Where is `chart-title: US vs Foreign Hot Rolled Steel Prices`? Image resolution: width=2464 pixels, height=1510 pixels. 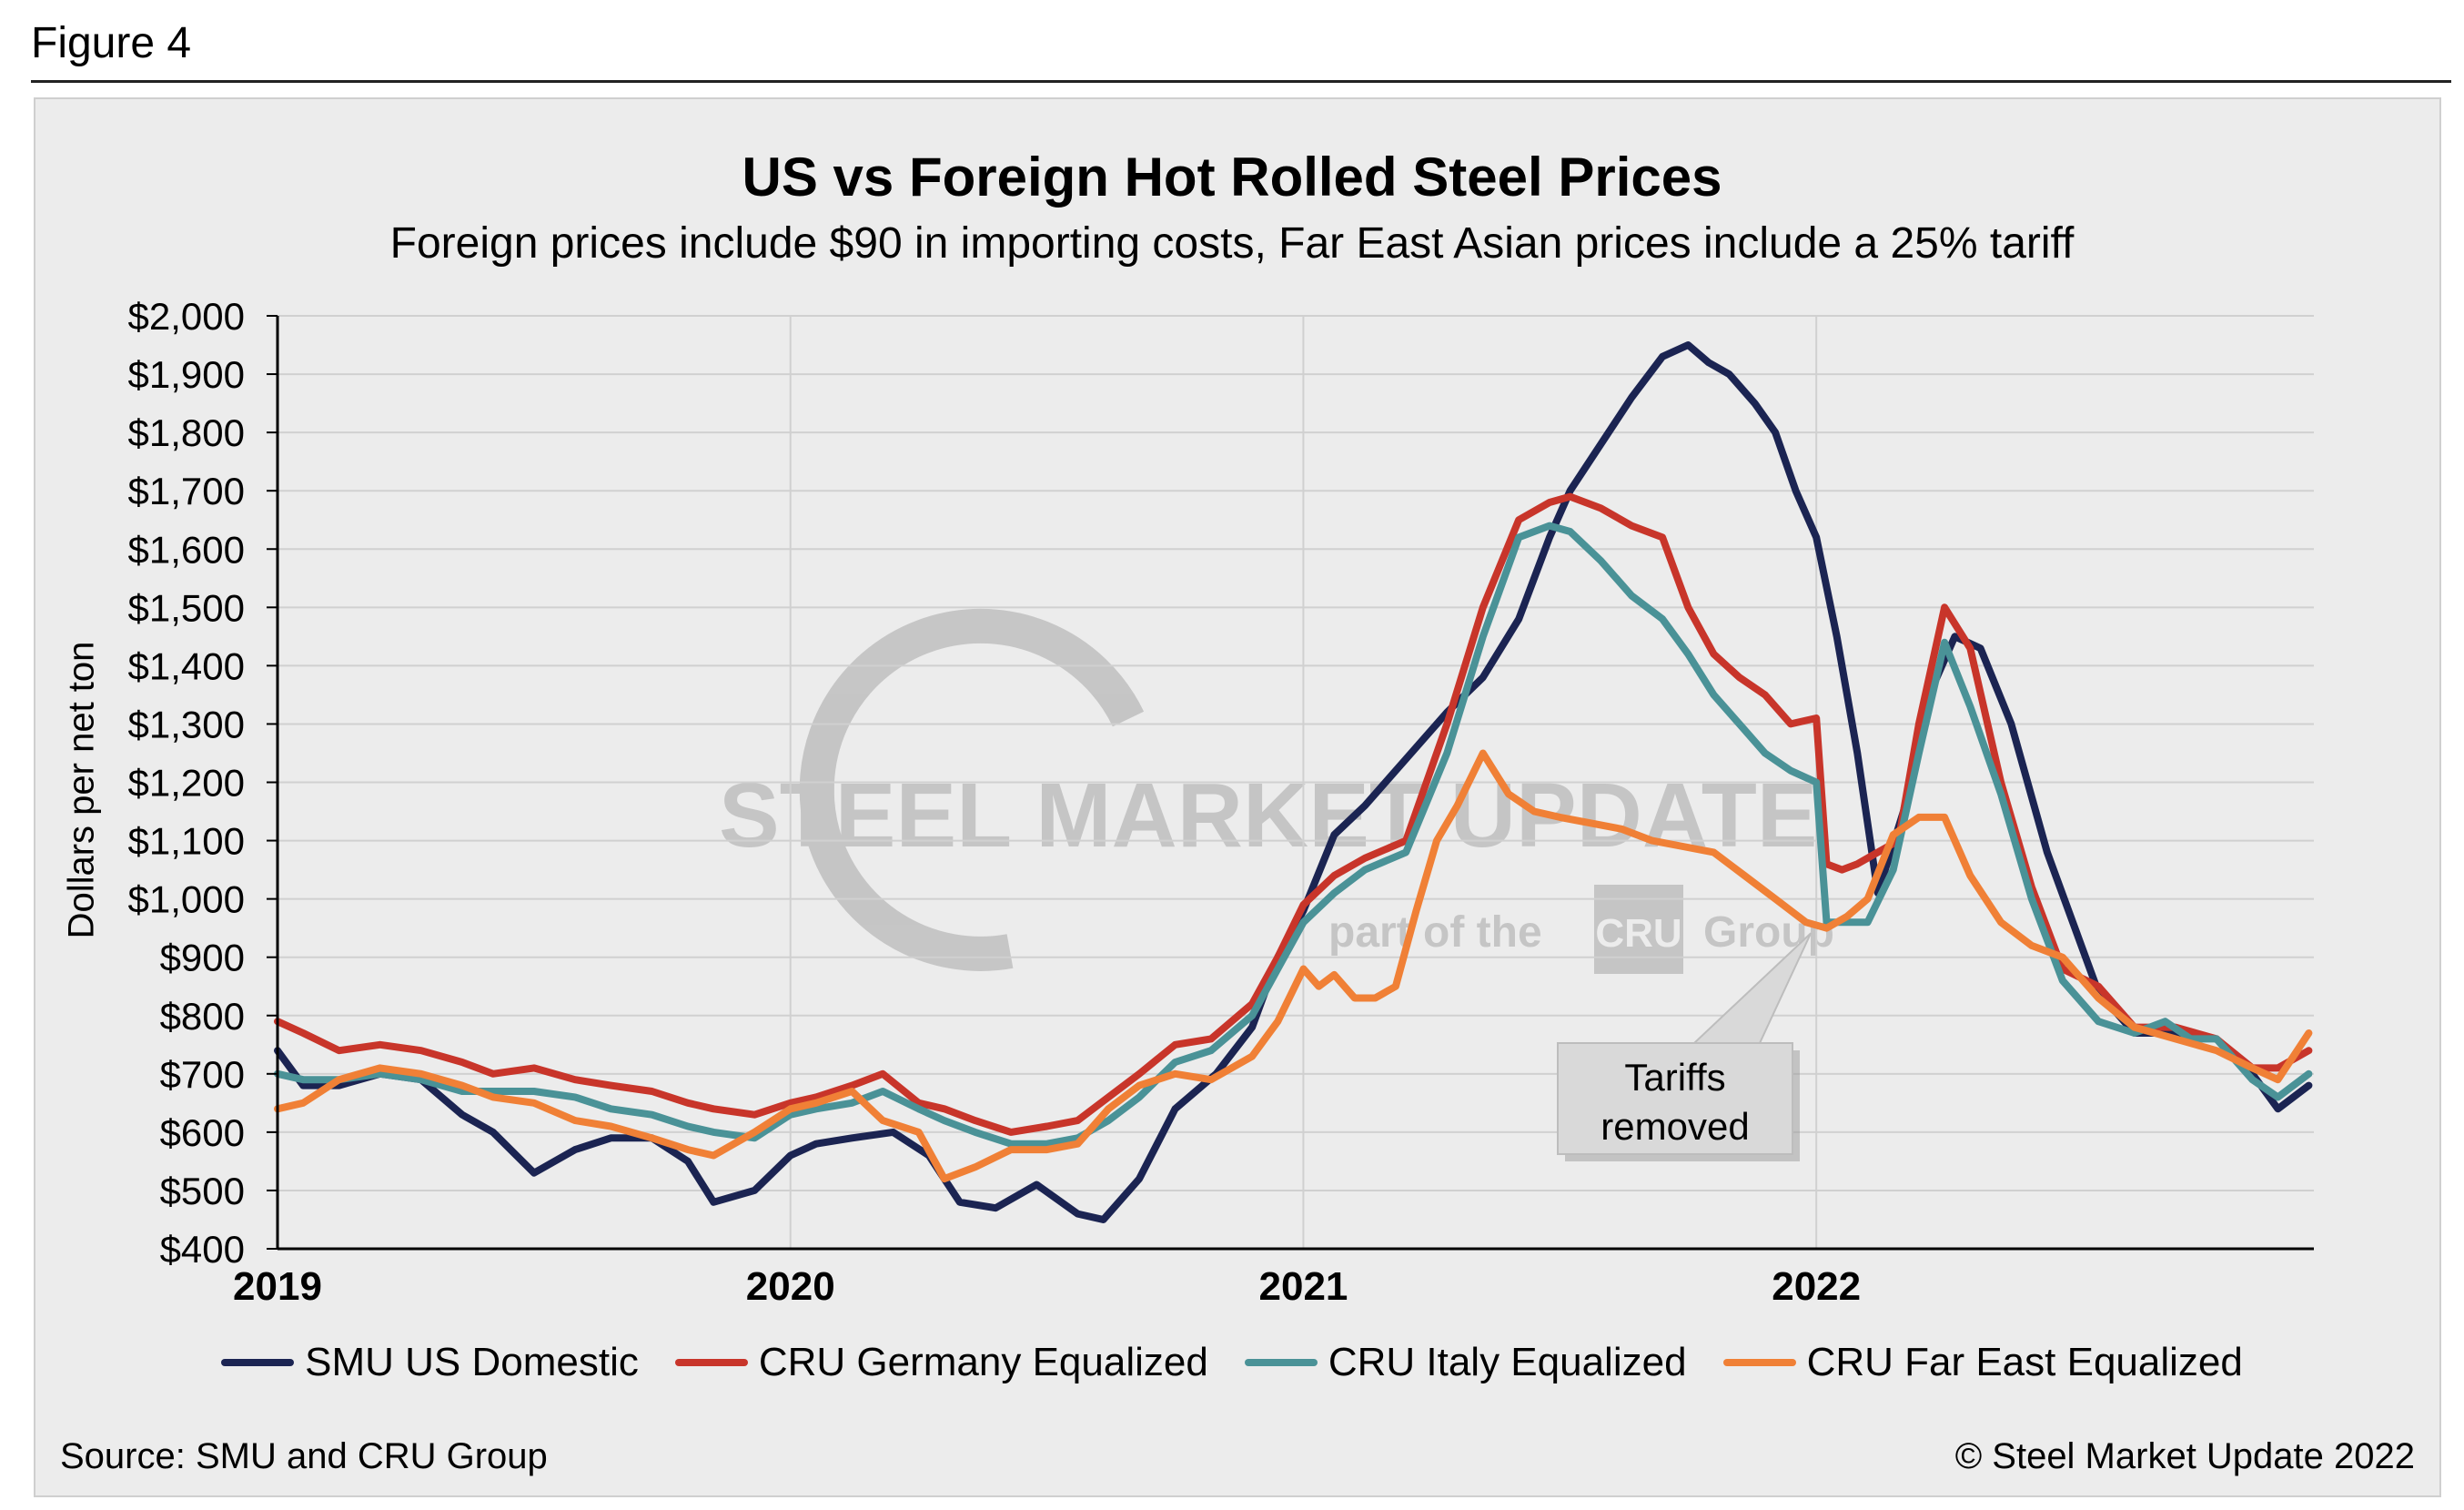 chart-title: US vs Foreign Hot Rolled Steel Prices is located at coordinates (1232, 177).